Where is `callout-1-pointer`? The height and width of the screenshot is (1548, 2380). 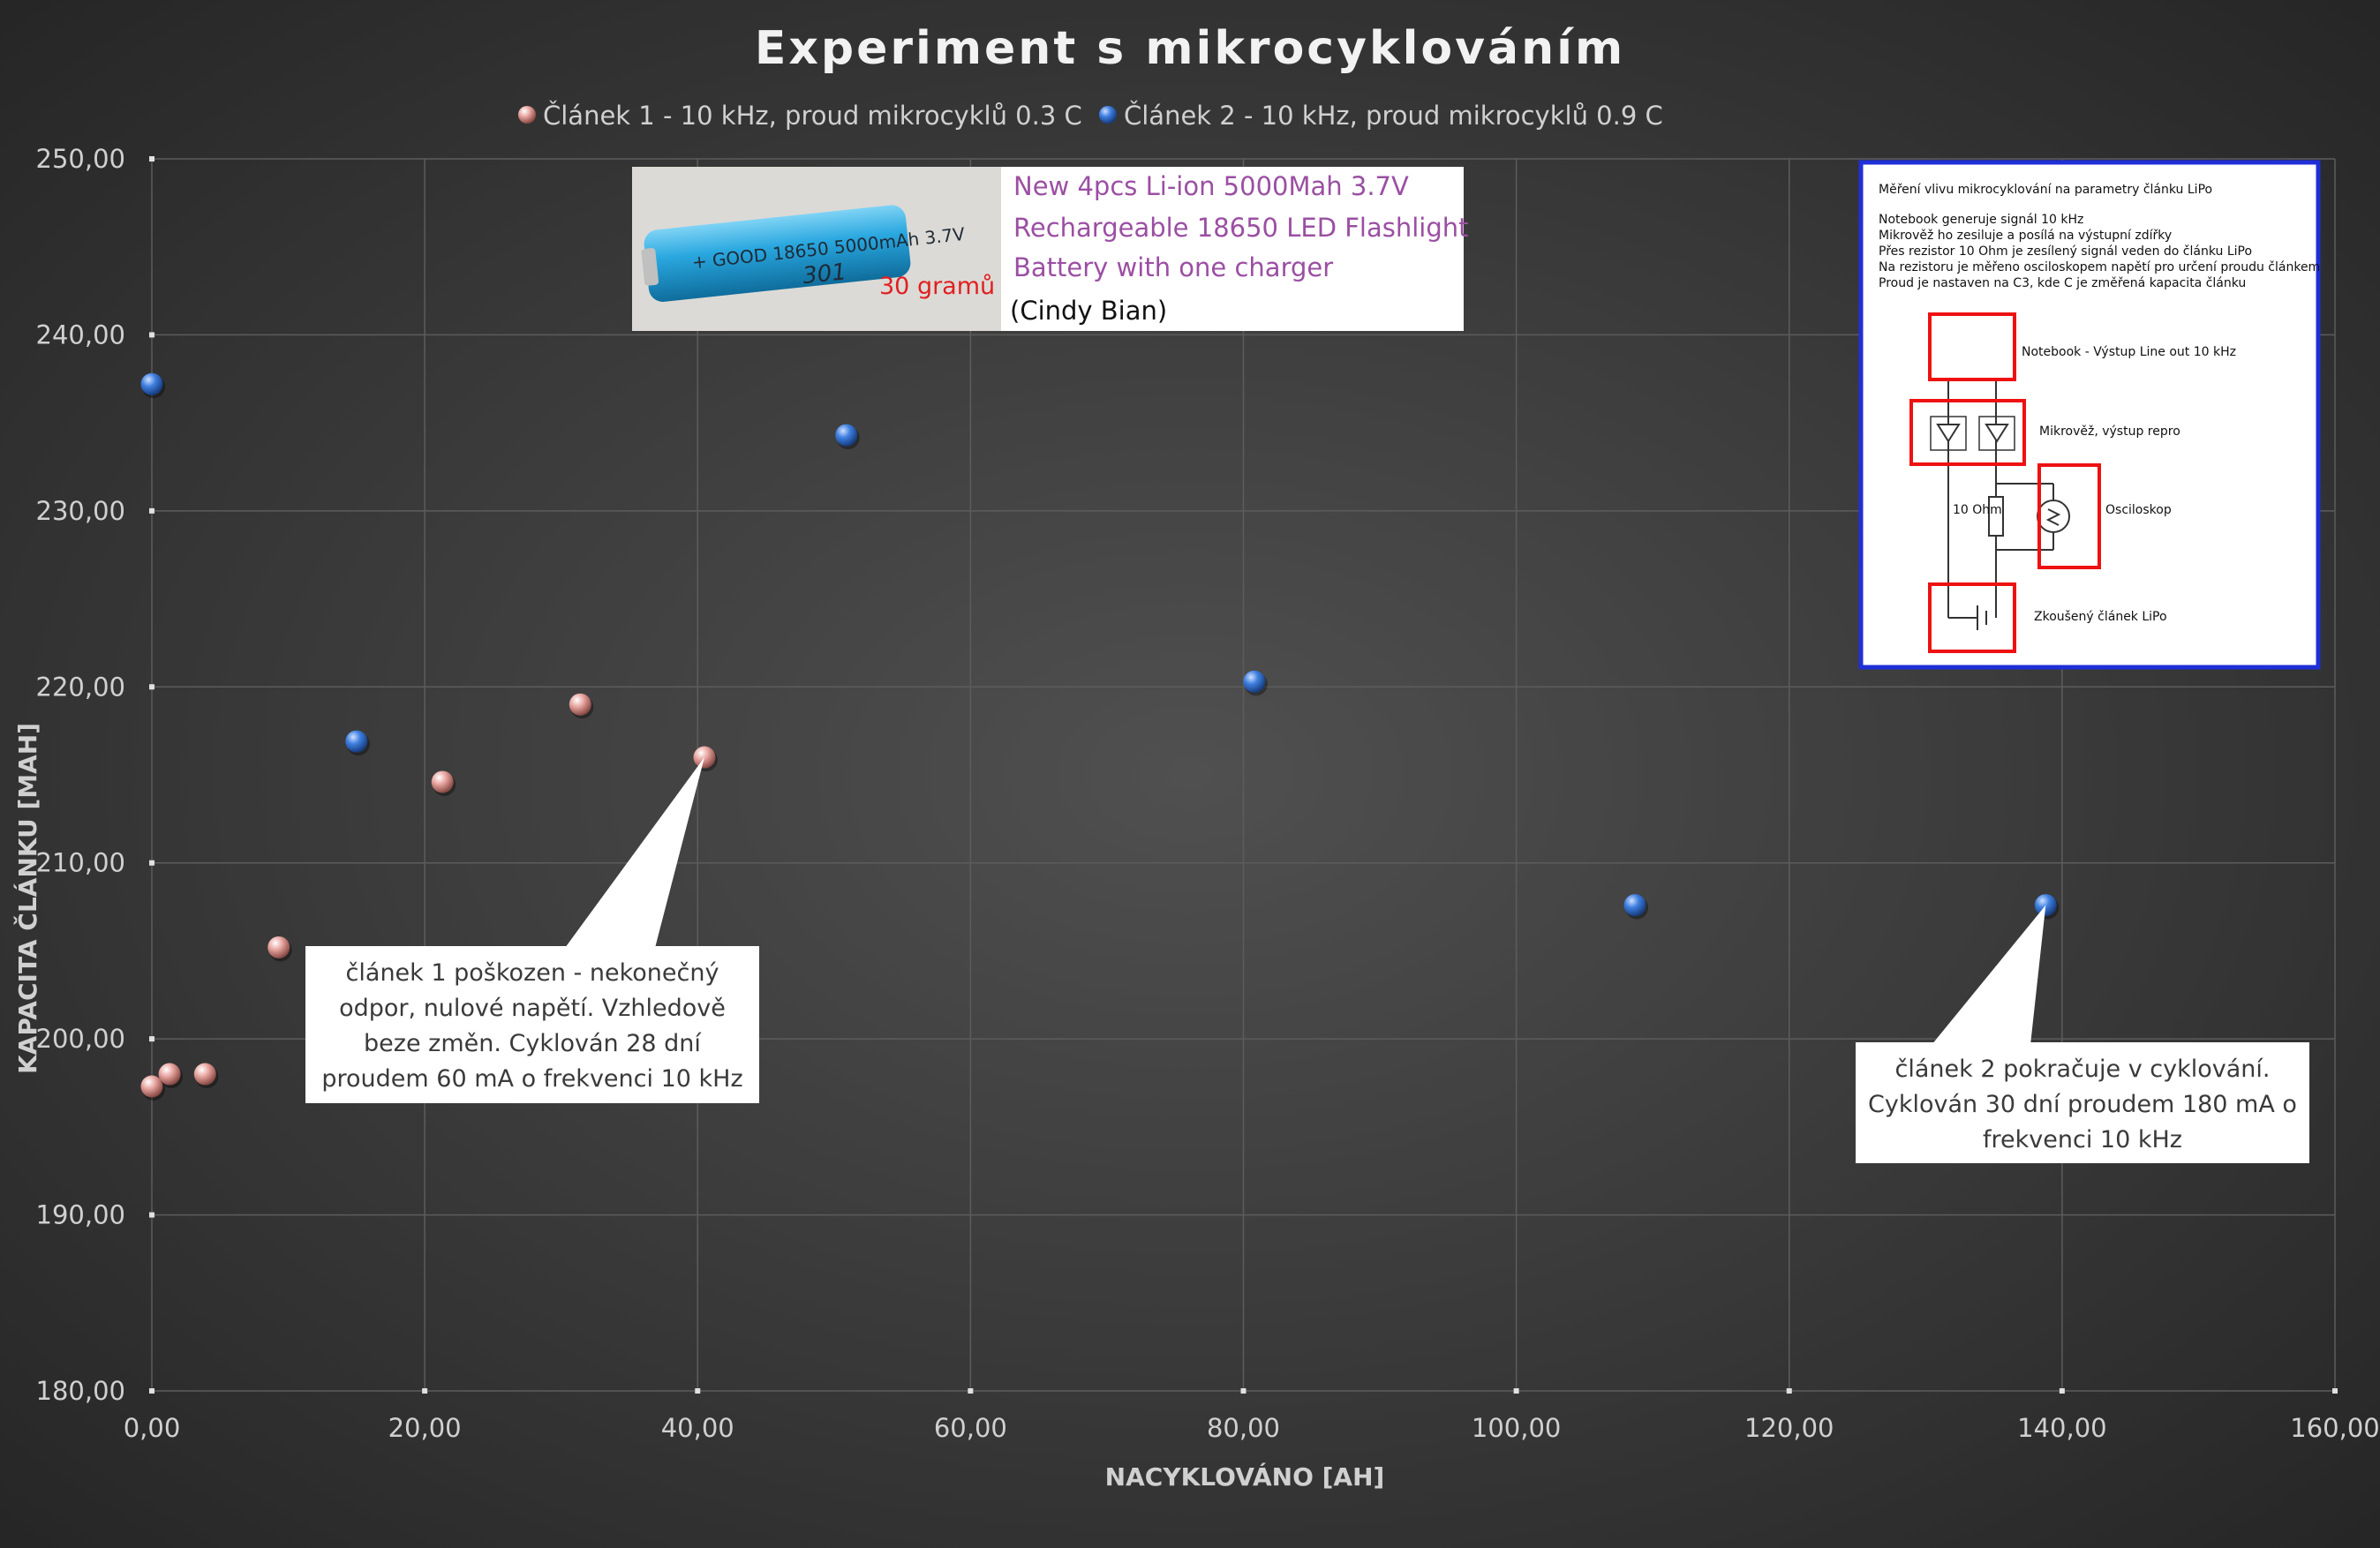
callout-1-pointer is located at coordinates (634, 852).